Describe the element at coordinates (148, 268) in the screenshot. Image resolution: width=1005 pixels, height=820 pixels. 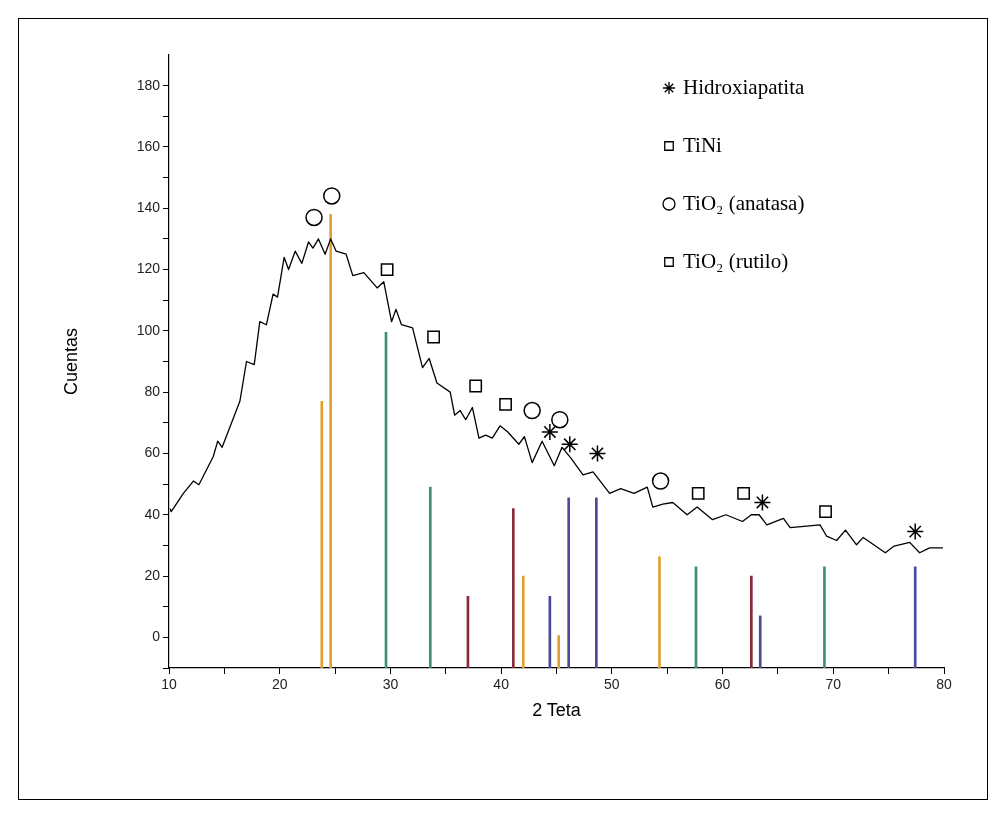
I see `y-tick-label: 120` at that location.